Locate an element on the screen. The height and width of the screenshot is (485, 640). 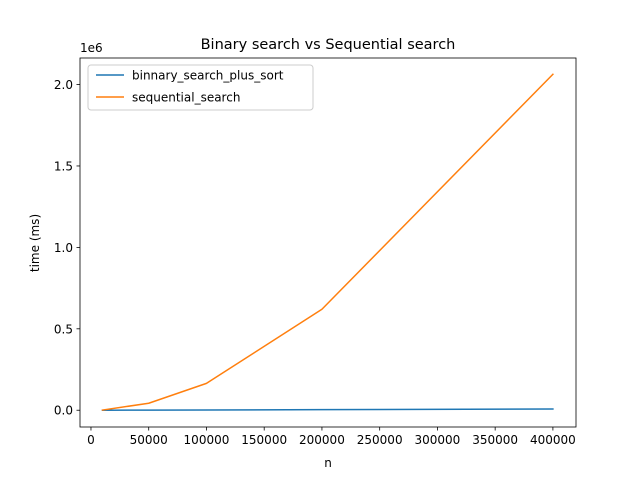
x-tick-label: 200000 is located at coordinates (322, 440).